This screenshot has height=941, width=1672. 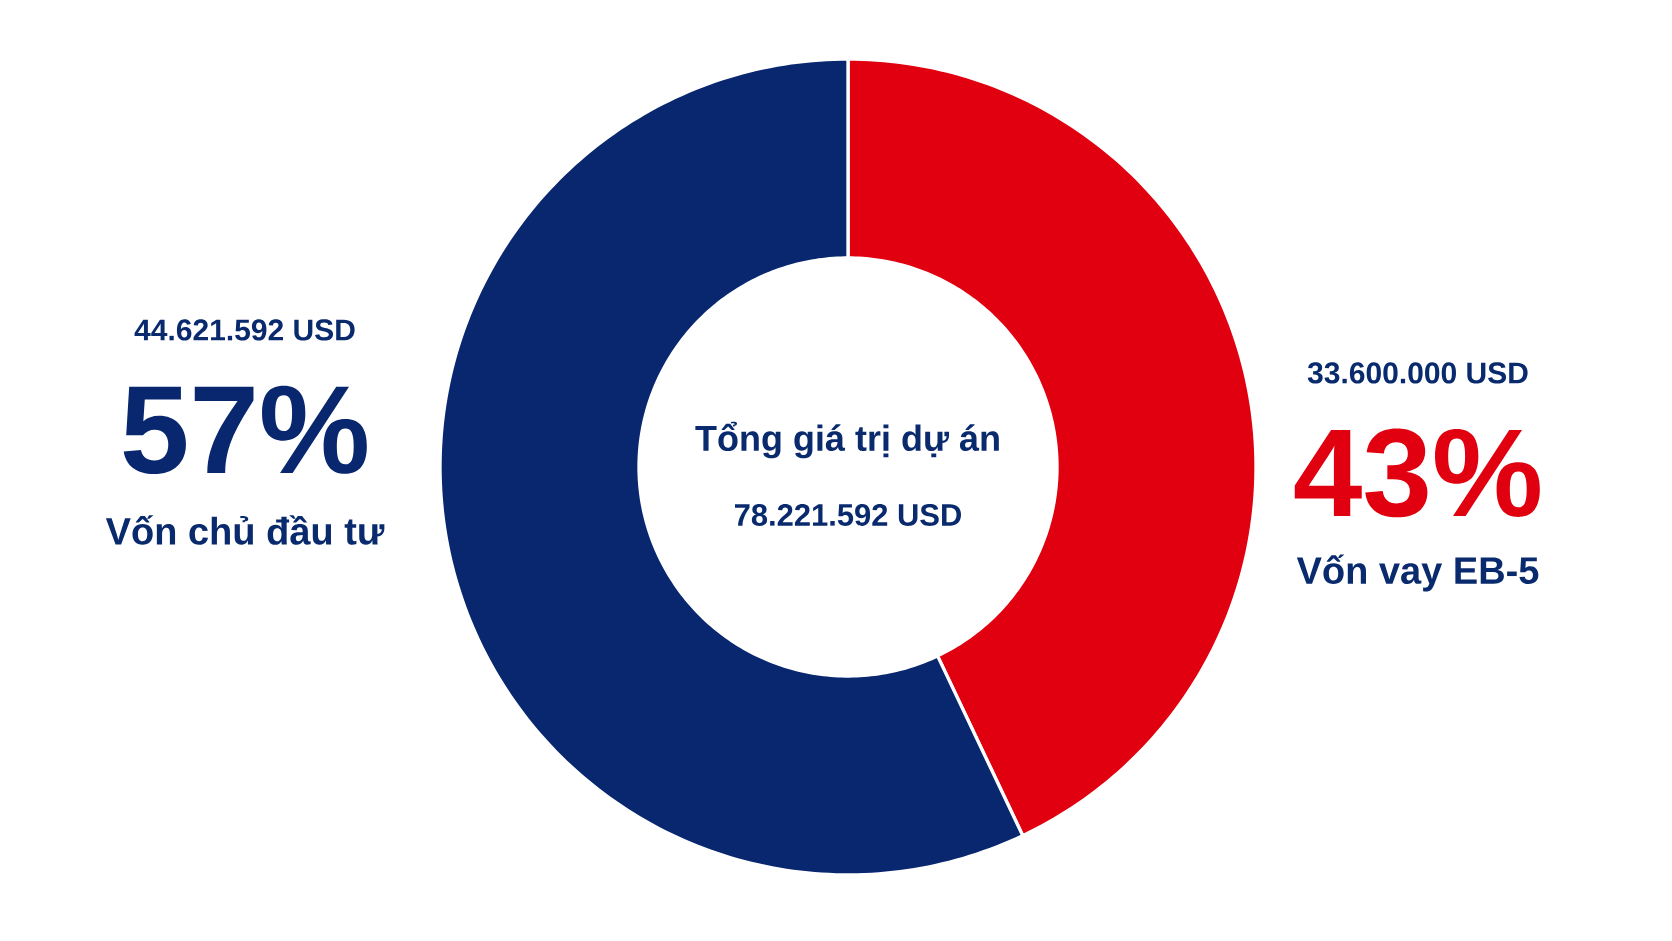 I want to click on text: 43%, so click(x=1417, y=473).